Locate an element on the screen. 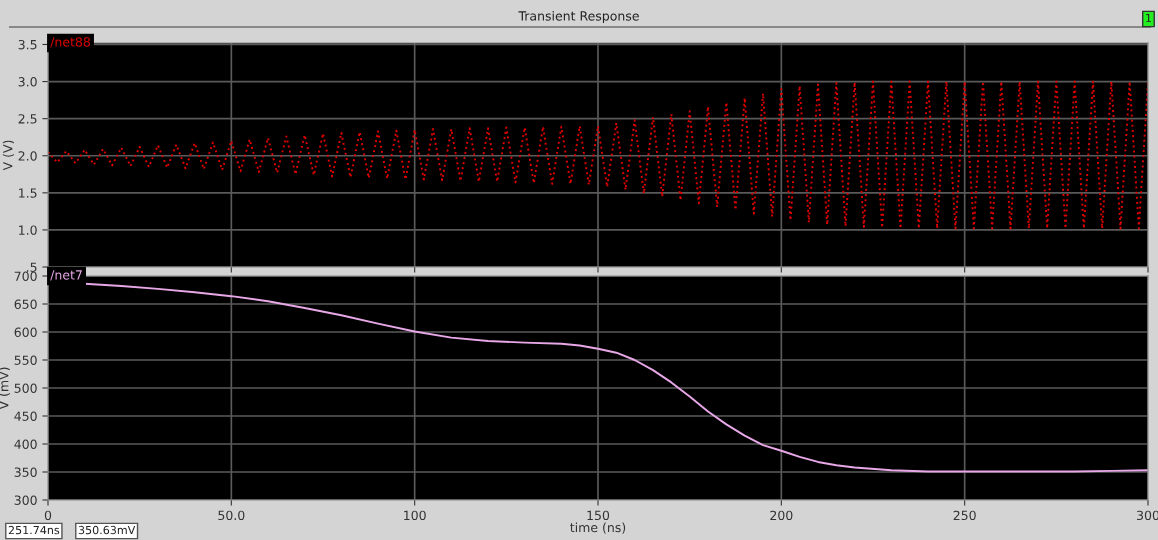 This screenshot has height=540, width=1158. text: /net88 is located at coordinates (70, 42).